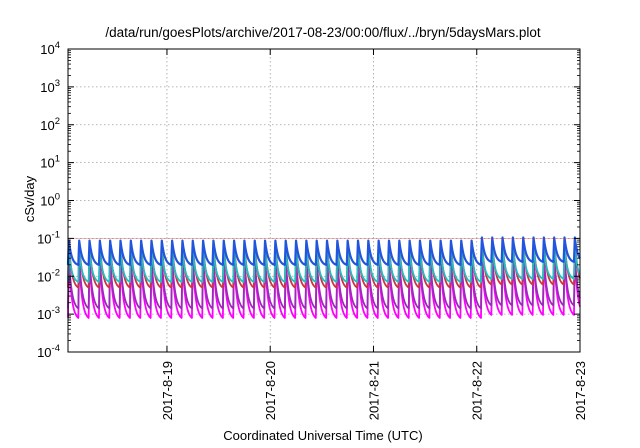 The height and width of the screenshot is (448, 640). Describe the element at coordinates (56, 348) in the screenshot. I see `y-tick-exponent: -4` at that location.